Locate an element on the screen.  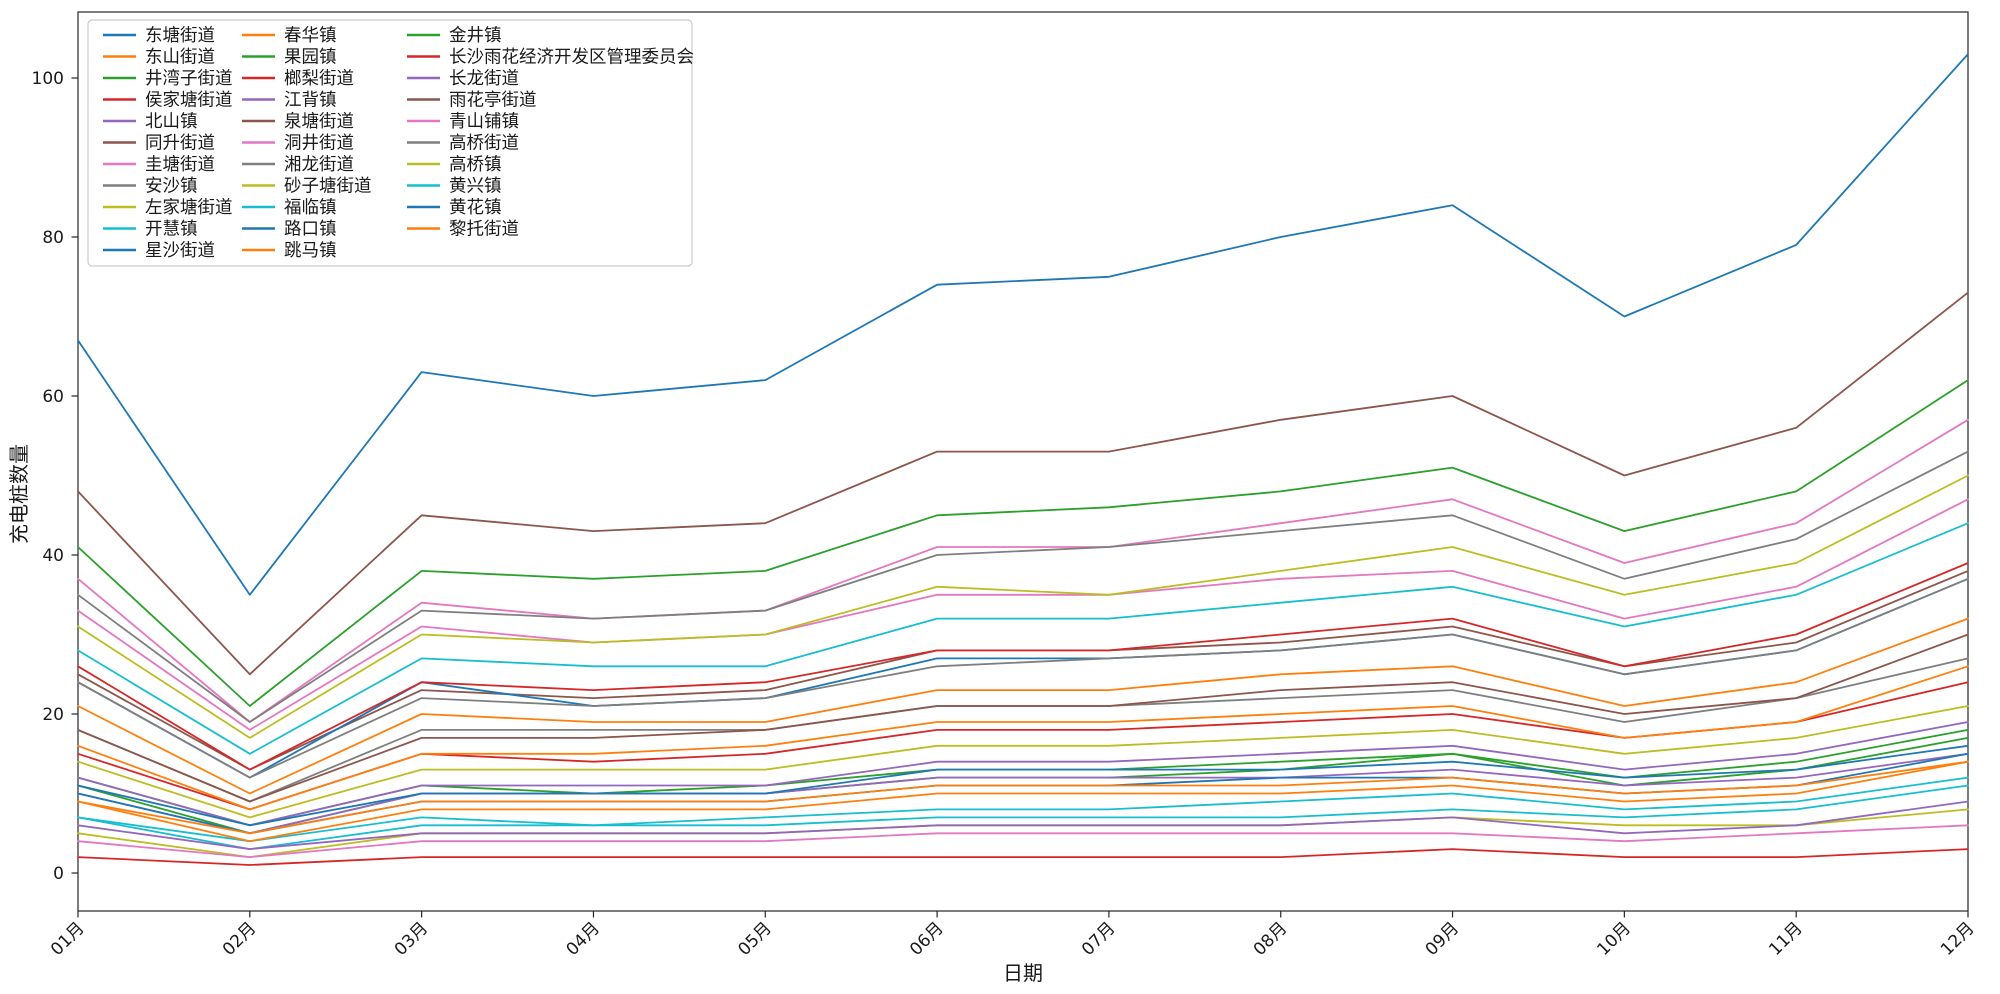
legend-item: 侯家塘街道 is located at coordinates (168, 101).